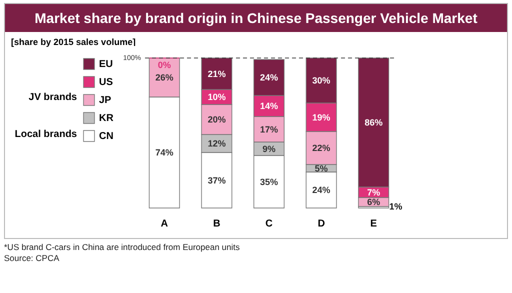  I want to click on data-label: 21%, so click(217, 73).